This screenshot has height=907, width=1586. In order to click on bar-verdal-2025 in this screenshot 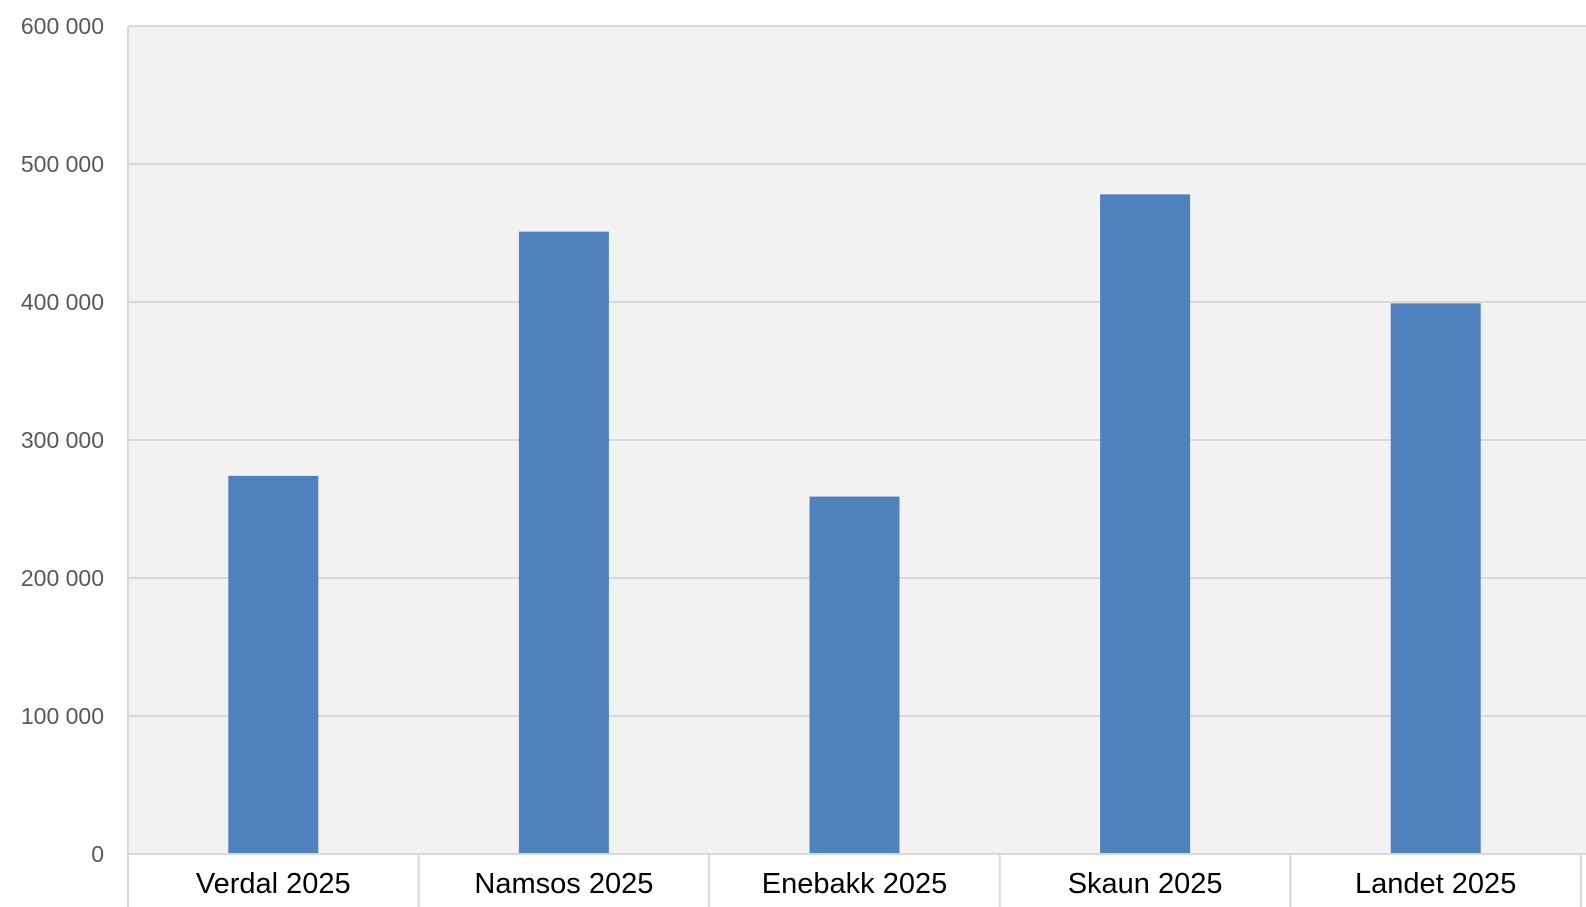, I will do `click(273, 664)`.